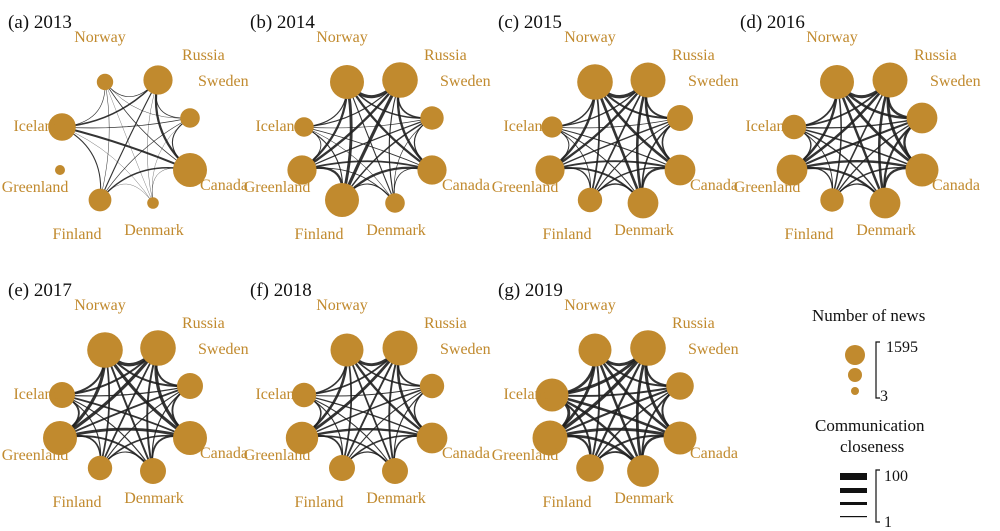 This screenshot has width=1000, height=531. I want to click on legend-node-large, so click(855, 355).